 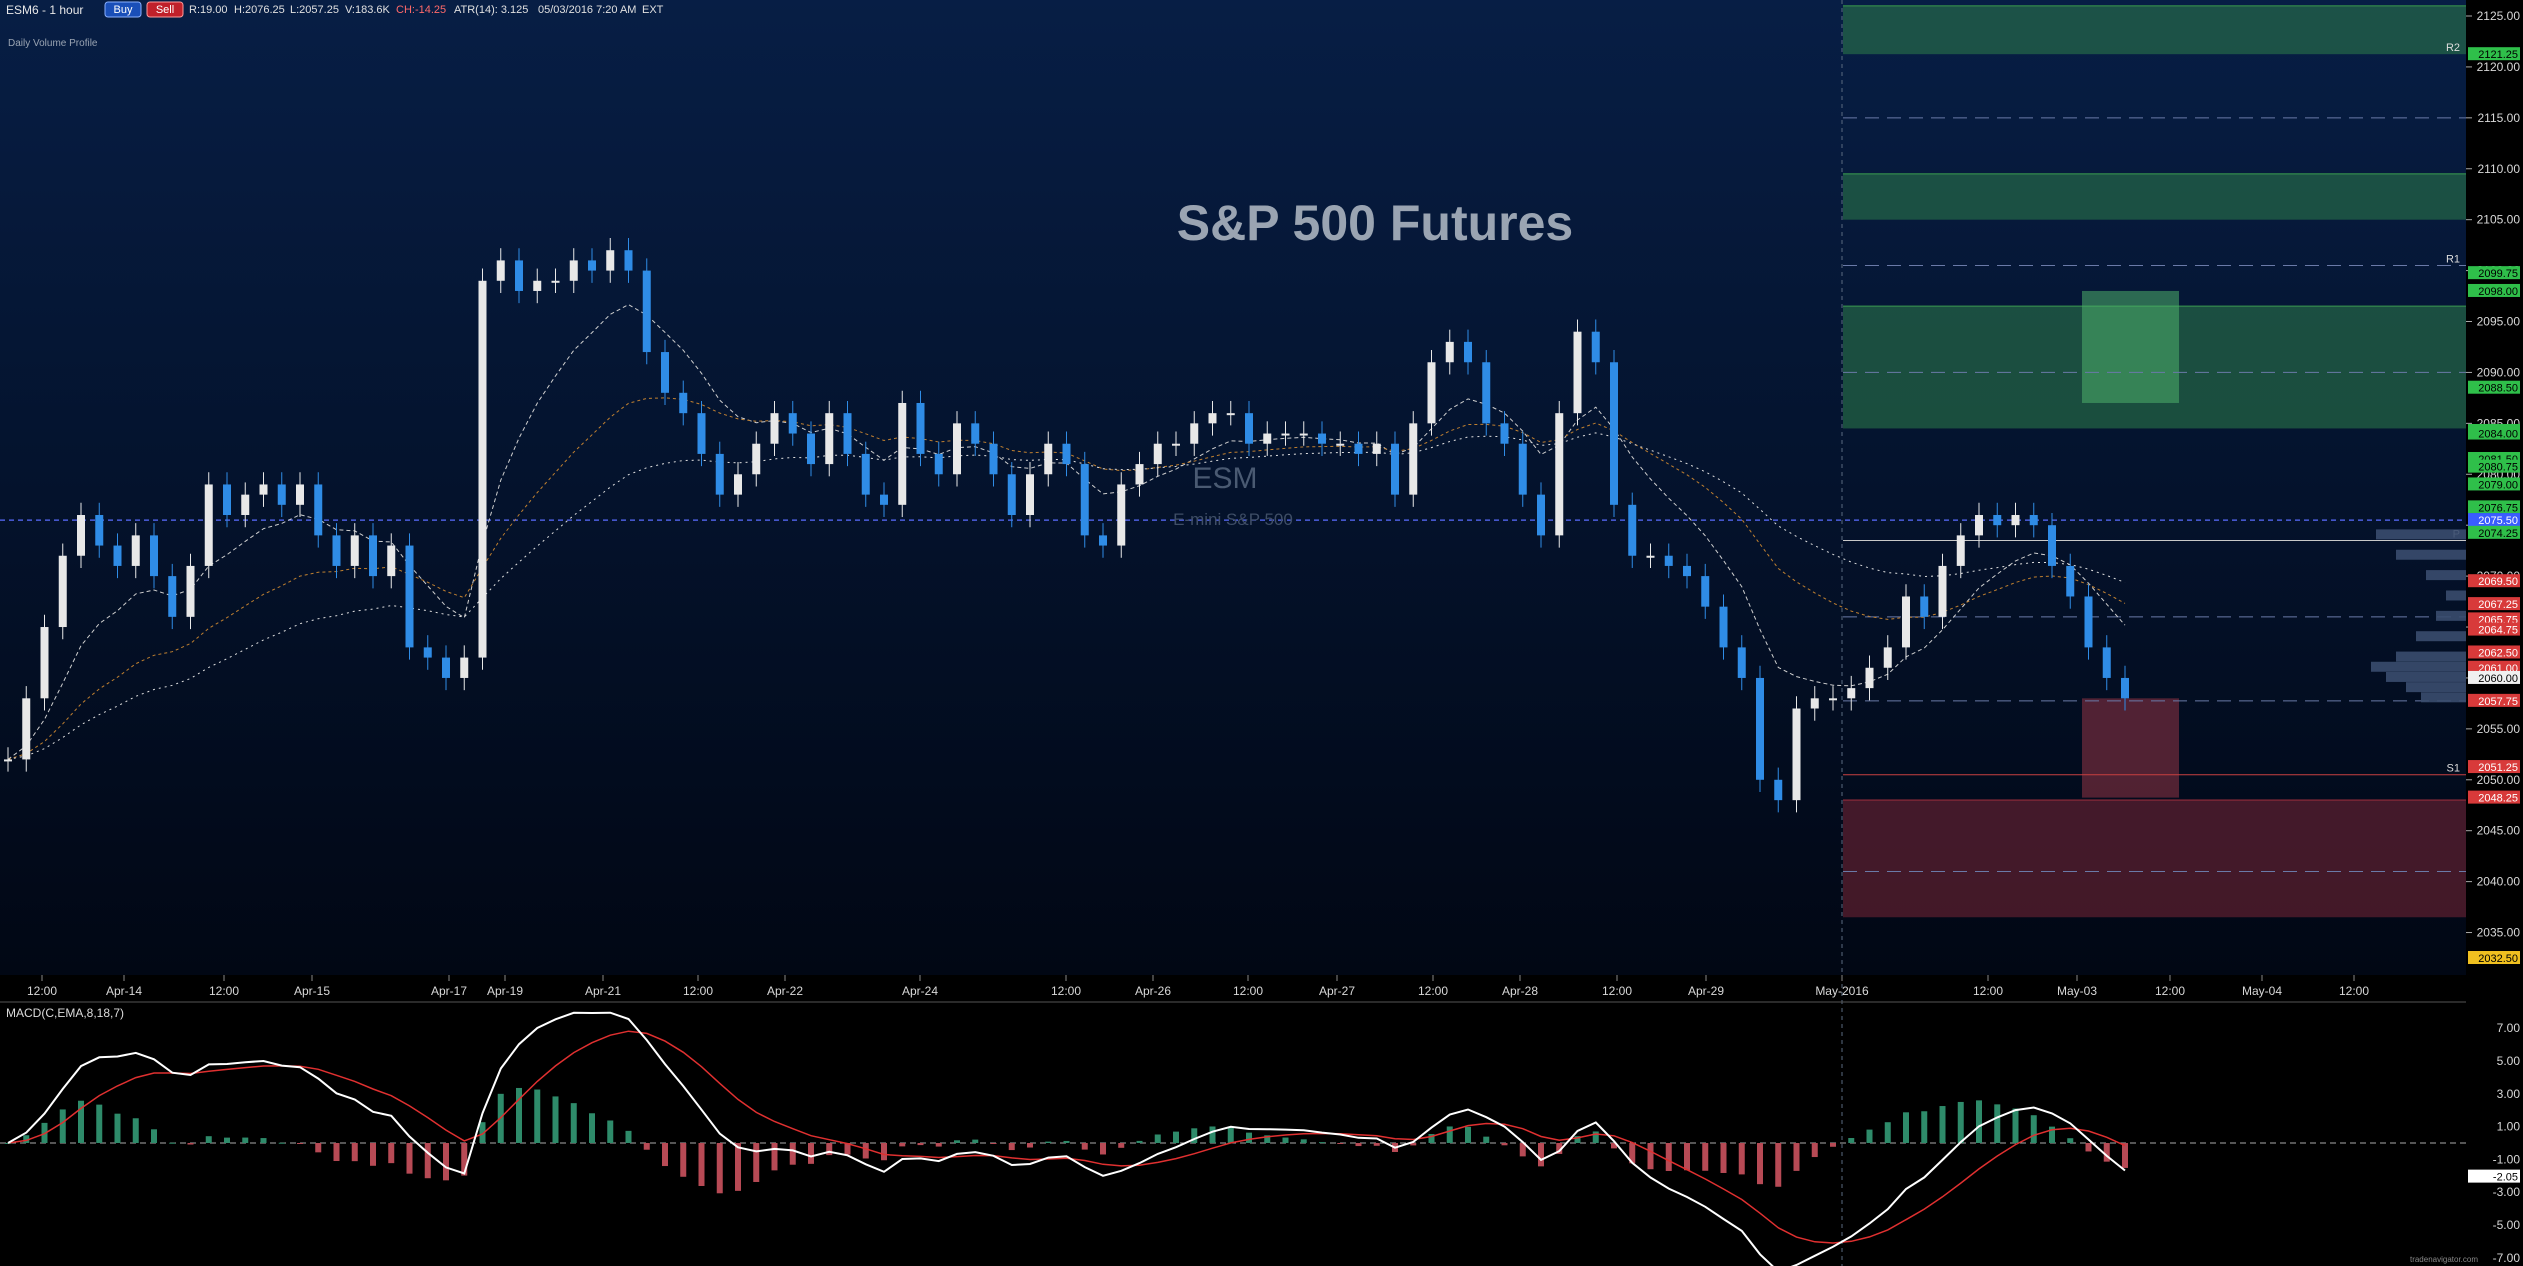 What do you see at coordinates (2498, 768) in the screenshot?
I see `price-badge-label: 2051.25` at bounding box center [2498, 768].